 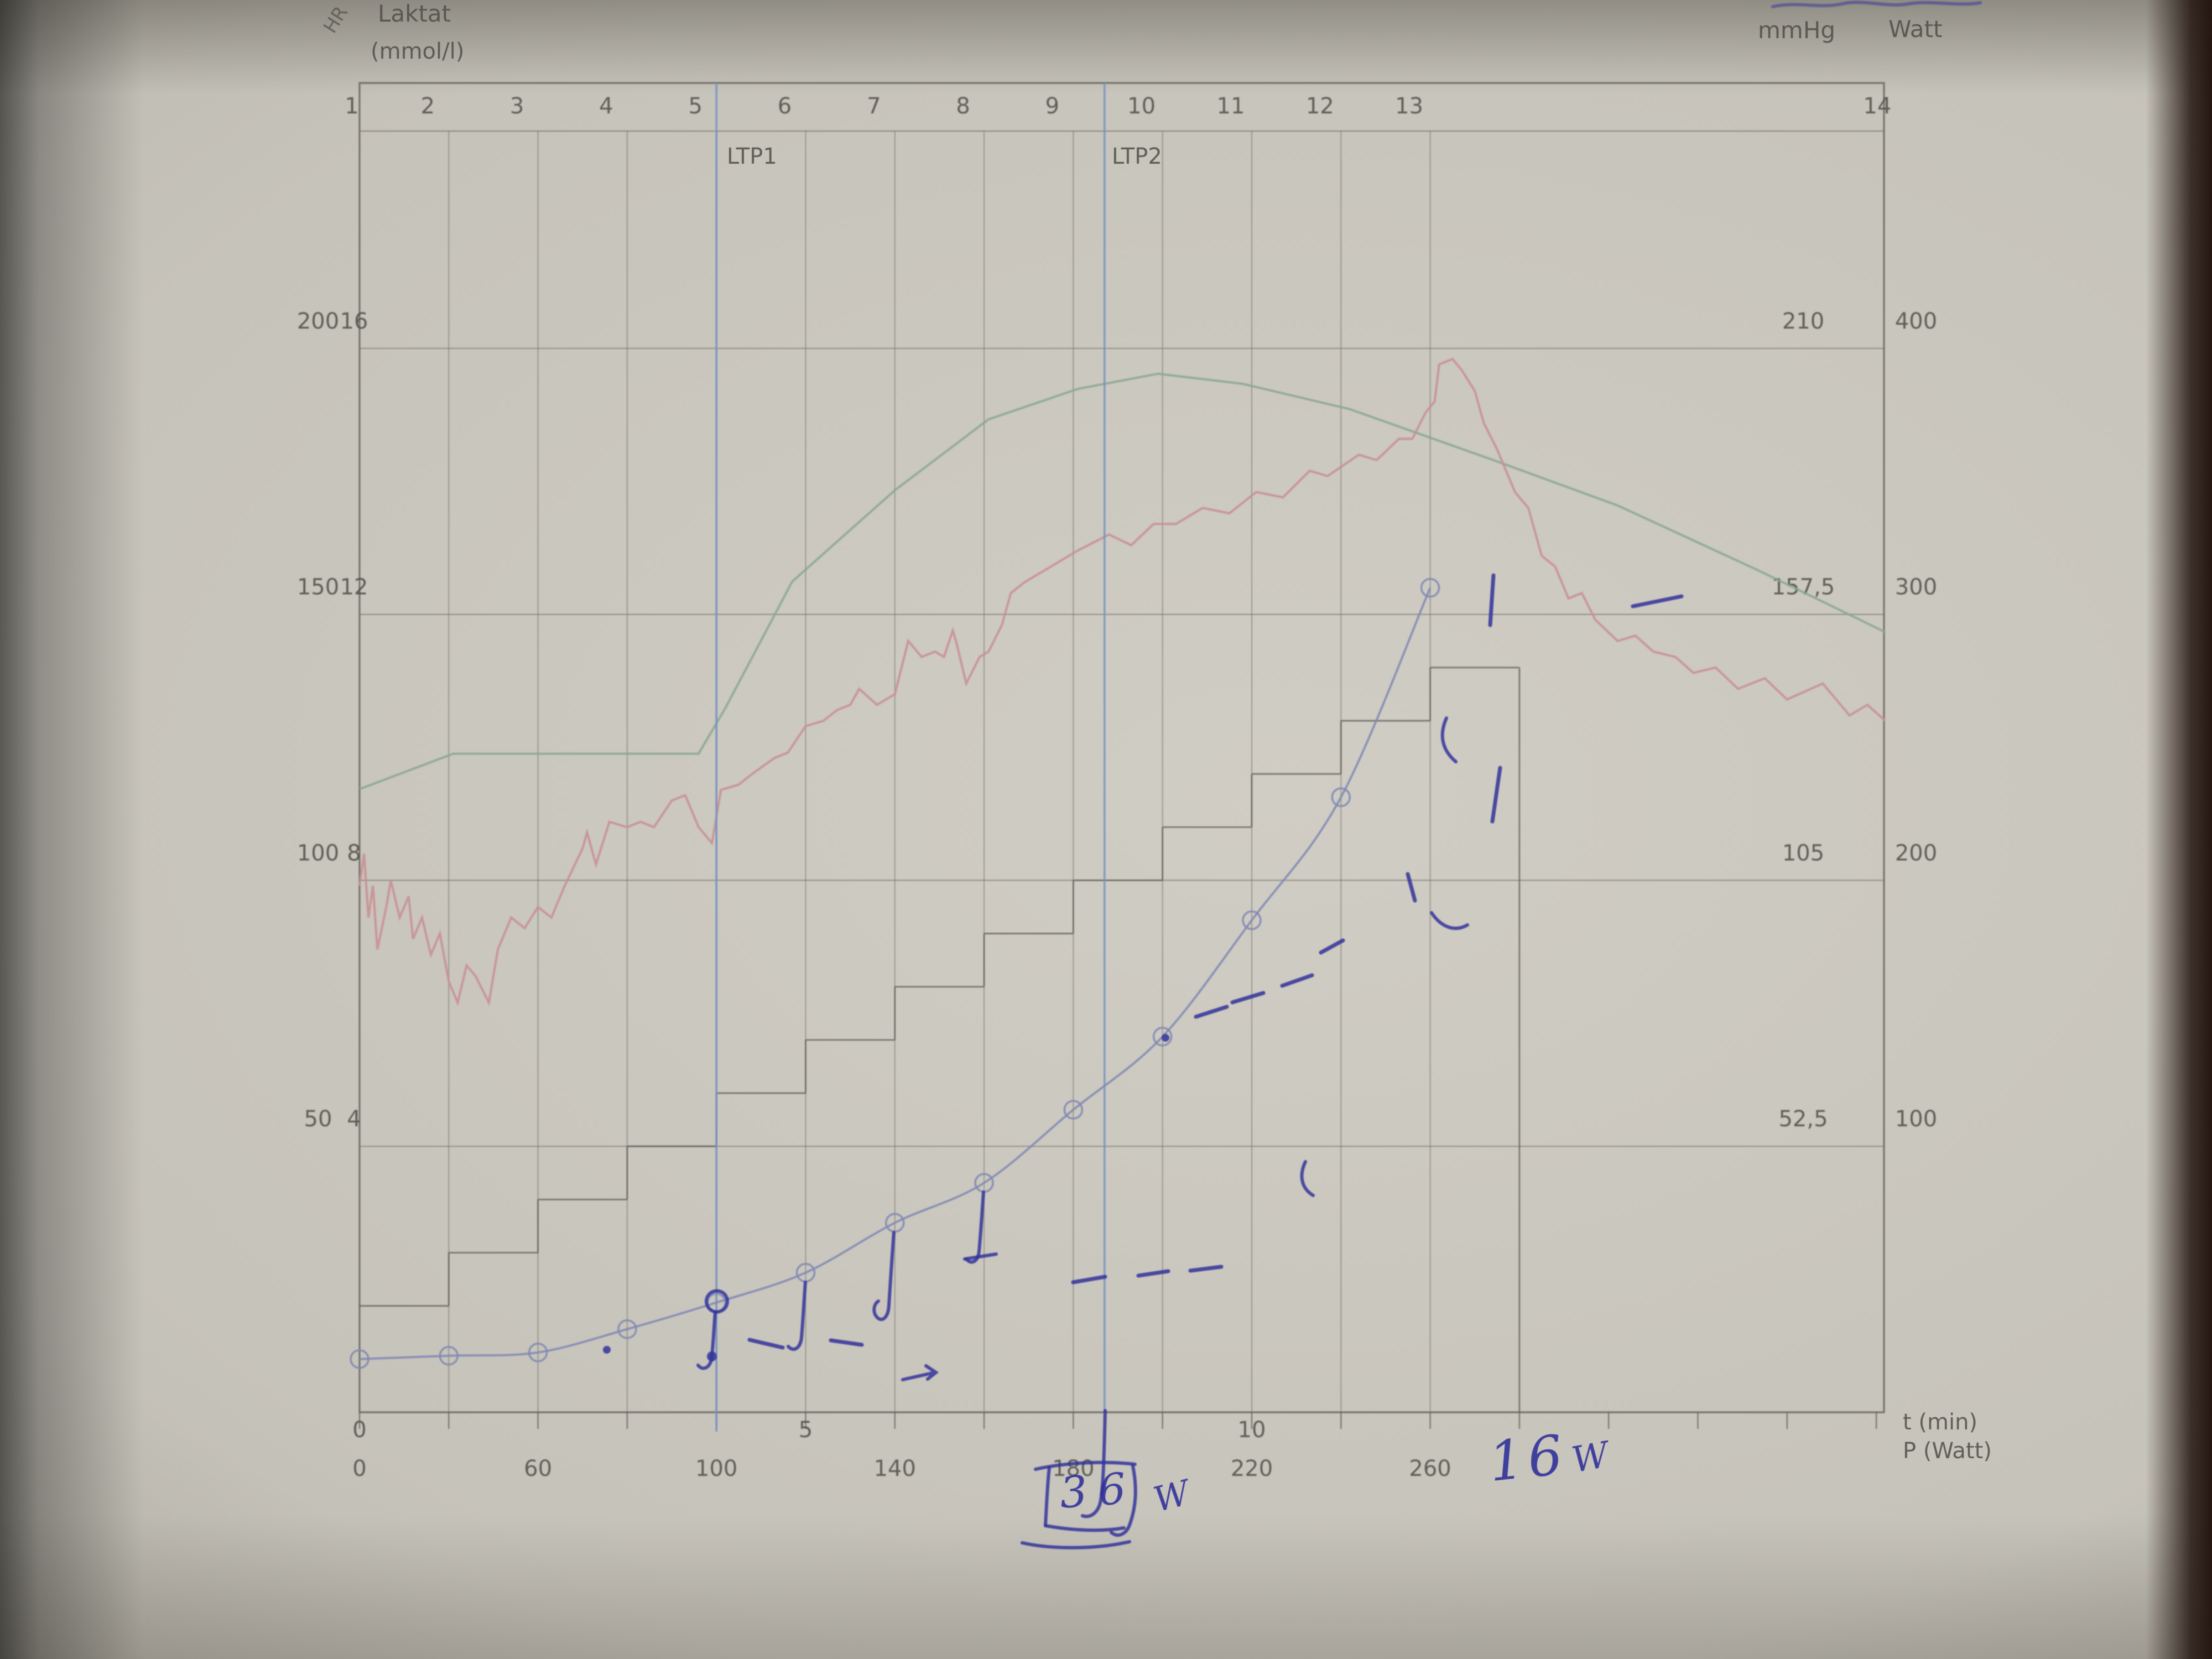 What do you see at coordinates (1076, 1544) in the screenshot?
I see `pen-stroke-swoosh-under-box` at bounding box center [1076, 1544].